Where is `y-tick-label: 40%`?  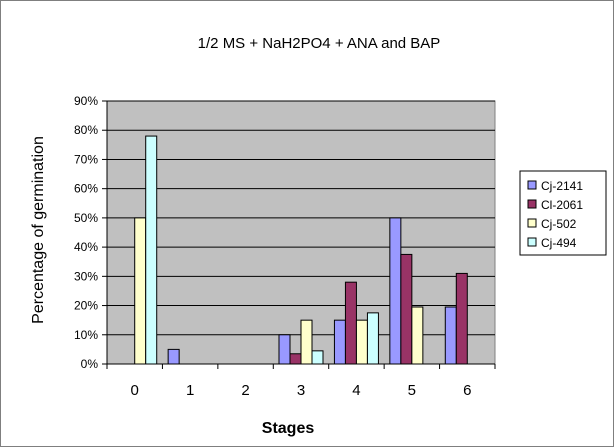
y-tick-label: 40% is located at coordinates (86, 247).